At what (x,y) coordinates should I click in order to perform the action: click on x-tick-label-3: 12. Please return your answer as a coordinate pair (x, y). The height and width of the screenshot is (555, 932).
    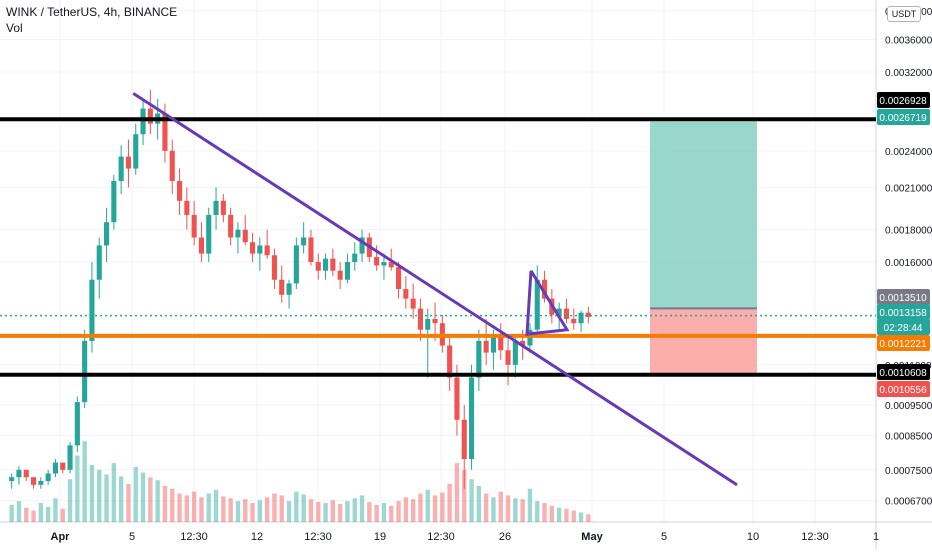
    Looking at the image, I should click on (257, 537).